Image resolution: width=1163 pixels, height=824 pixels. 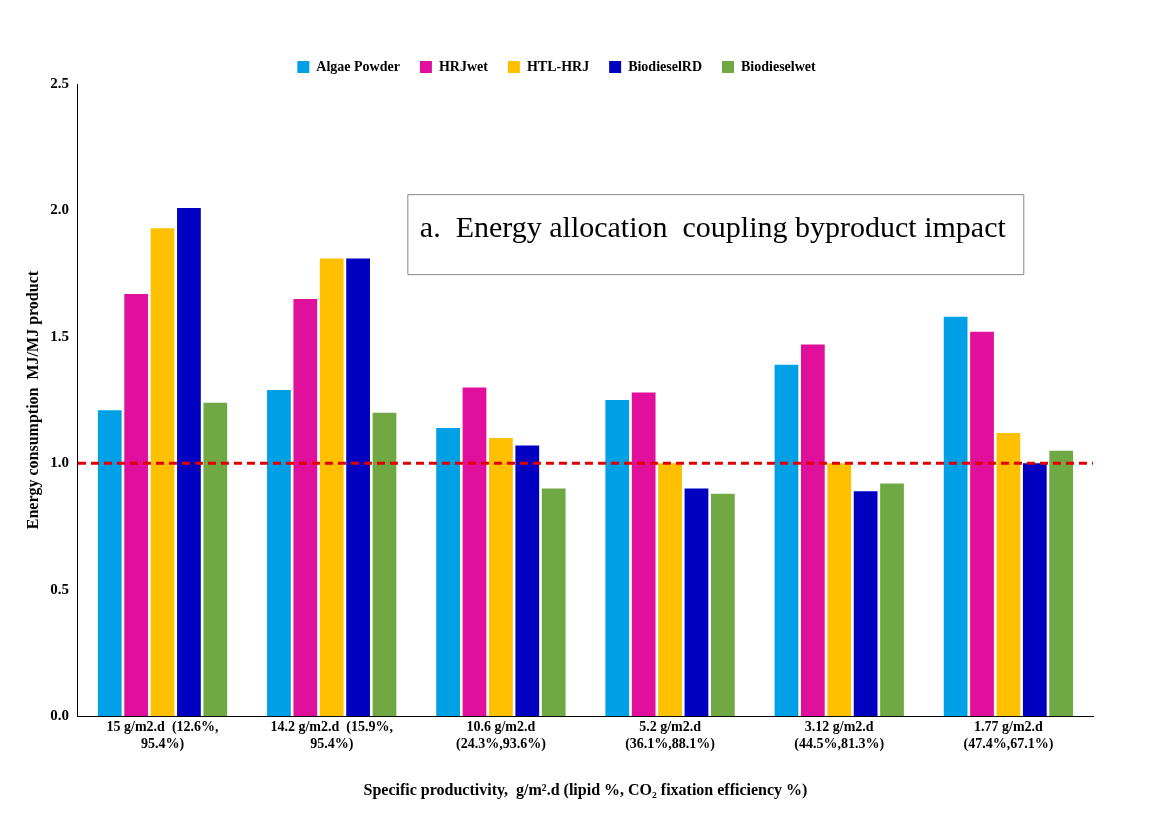 What do you see at coordinates (59, 209) in the screenshot?
I see `y-tick-label: 2.0` at bounding box center [59, 209].